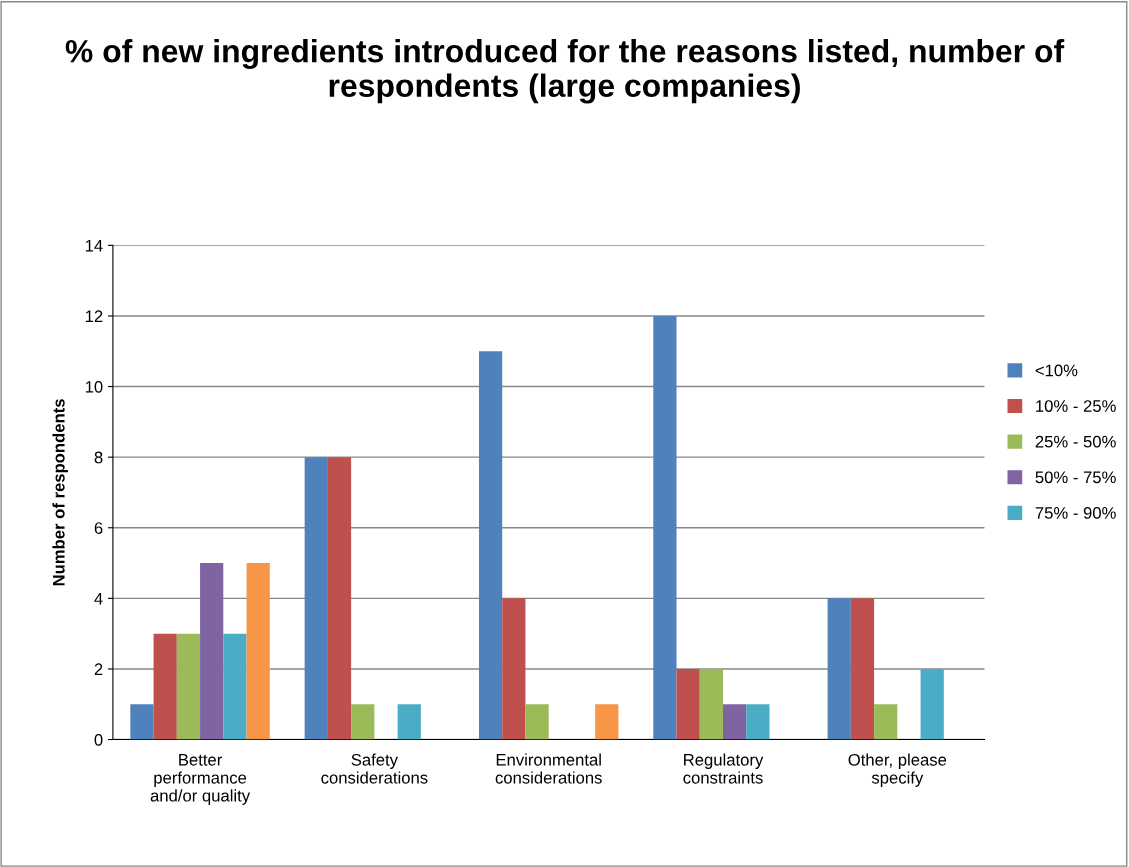 The width and height of the screenshot is (1129, 867). I want to click on y-tick-label: 8, so click(98, 457).